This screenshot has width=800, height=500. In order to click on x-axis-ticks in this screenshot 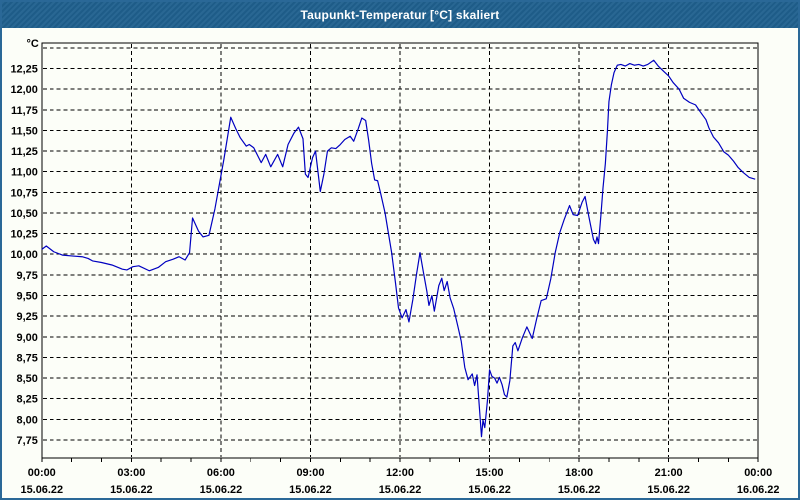, I will do `click(400, 460)`.